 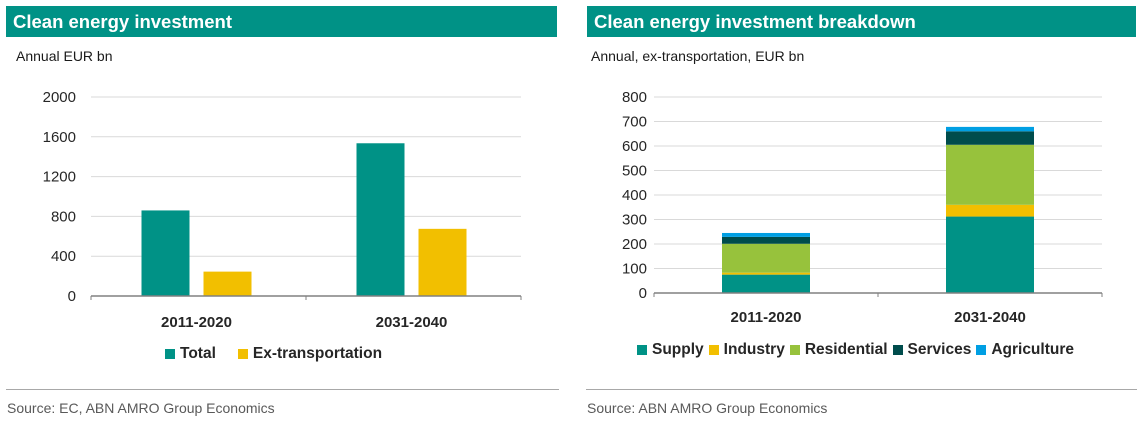 I want to click on legend-item-residential: Residential, so click(x=838, y=350).